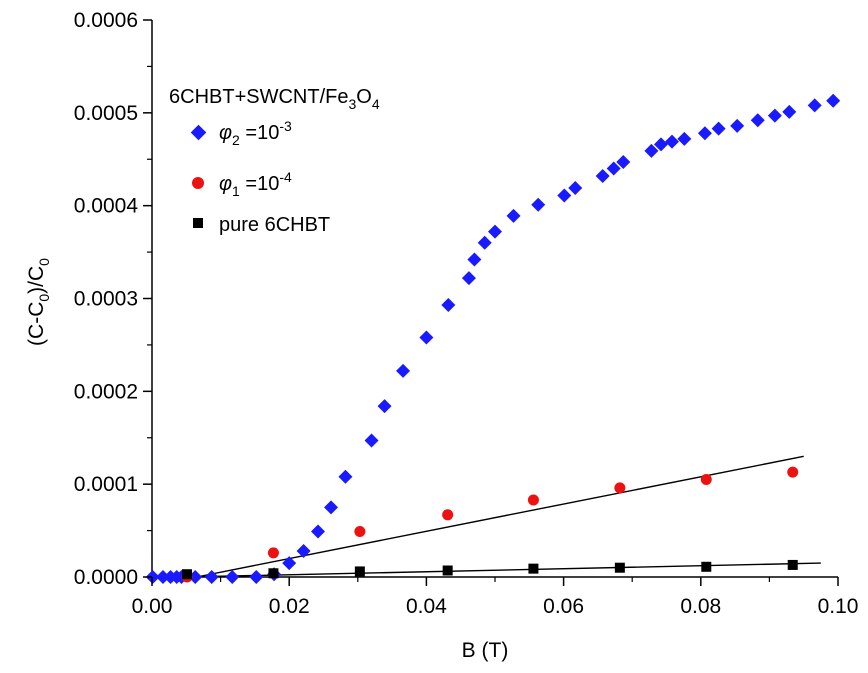 Image resolution: width=868 pixels, height=673 pixels. What do you see at coordinates (198, 132) in the screenshot?
I see `legend-marker-phi2` at bounding box center [198, 132].